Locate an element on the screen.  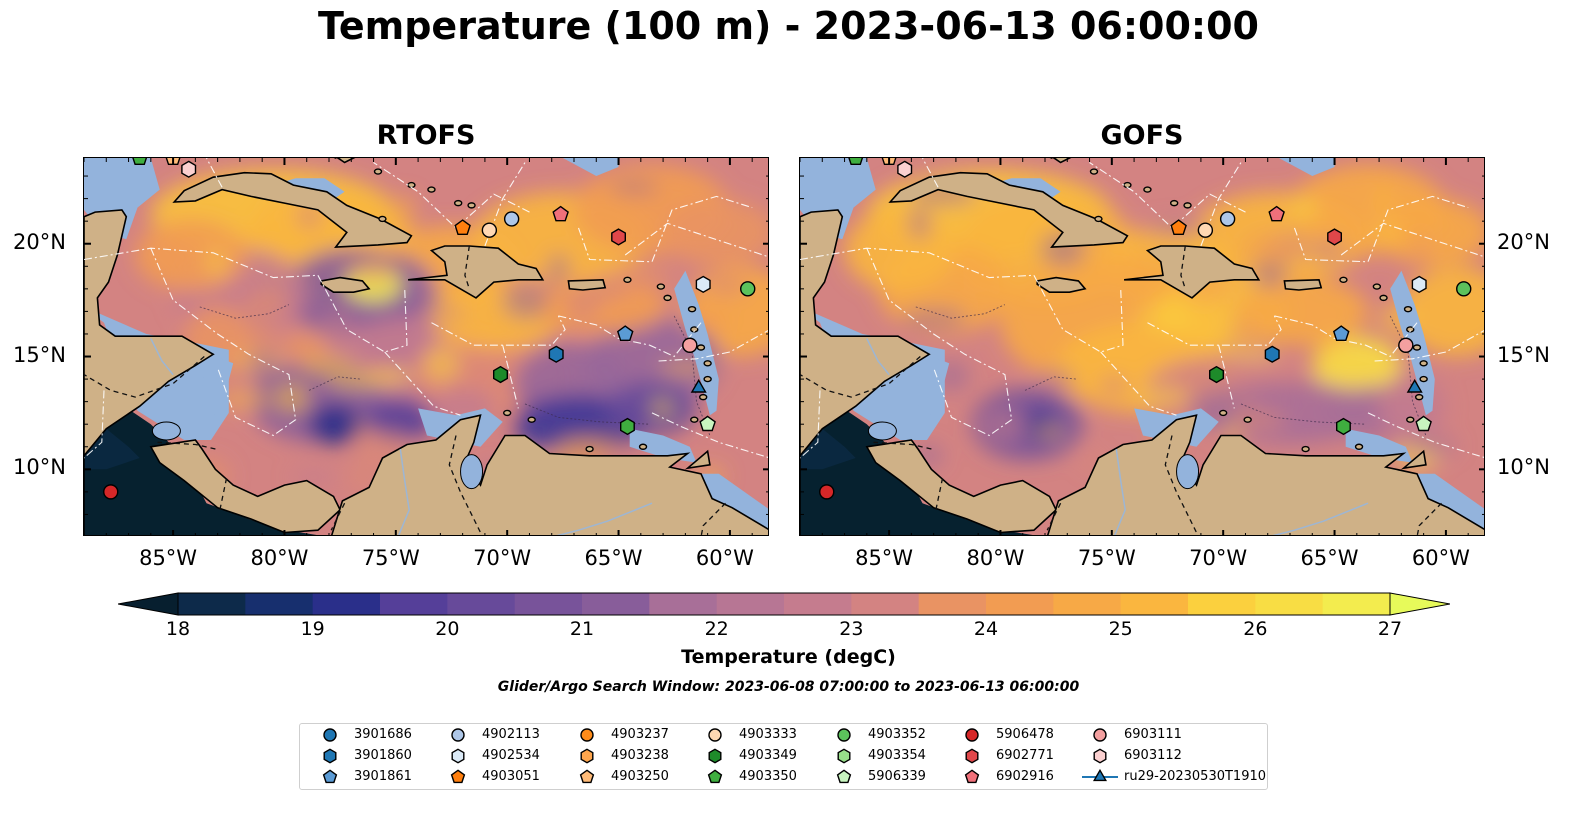
legend-label: 6902916 is located at coordinates (1025, 776).